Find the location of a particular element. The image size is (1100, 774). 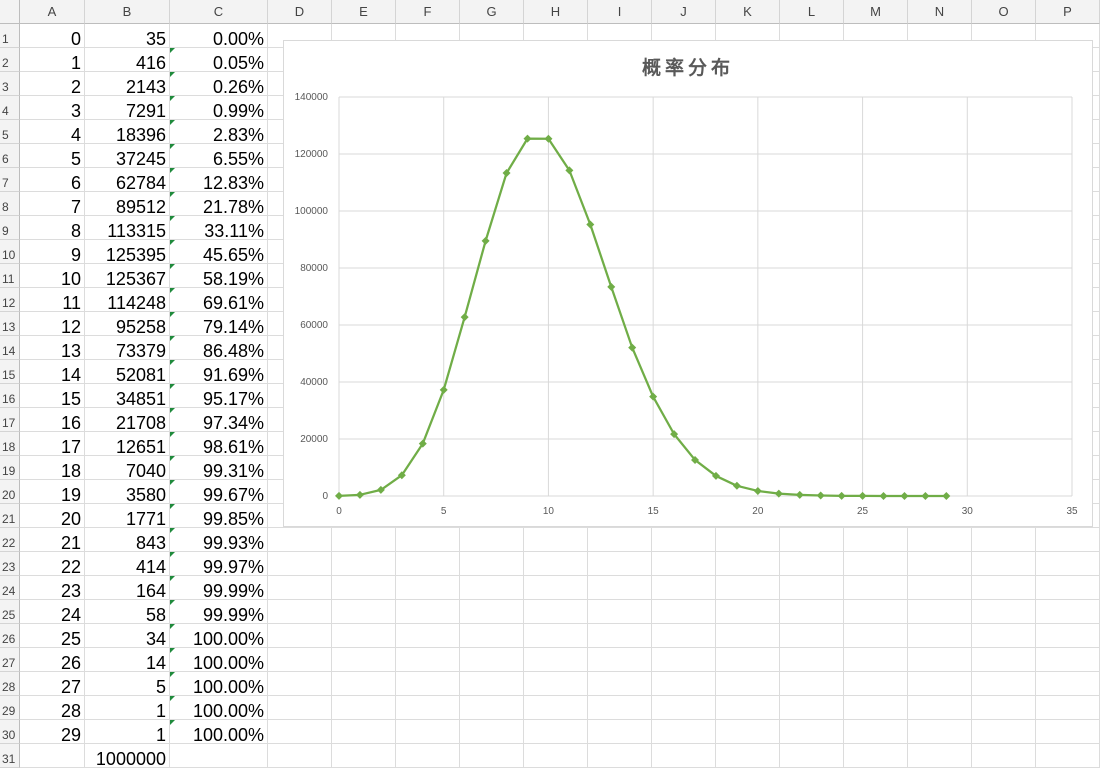

row-header-4: 4 is located at coordinates (10, 108).